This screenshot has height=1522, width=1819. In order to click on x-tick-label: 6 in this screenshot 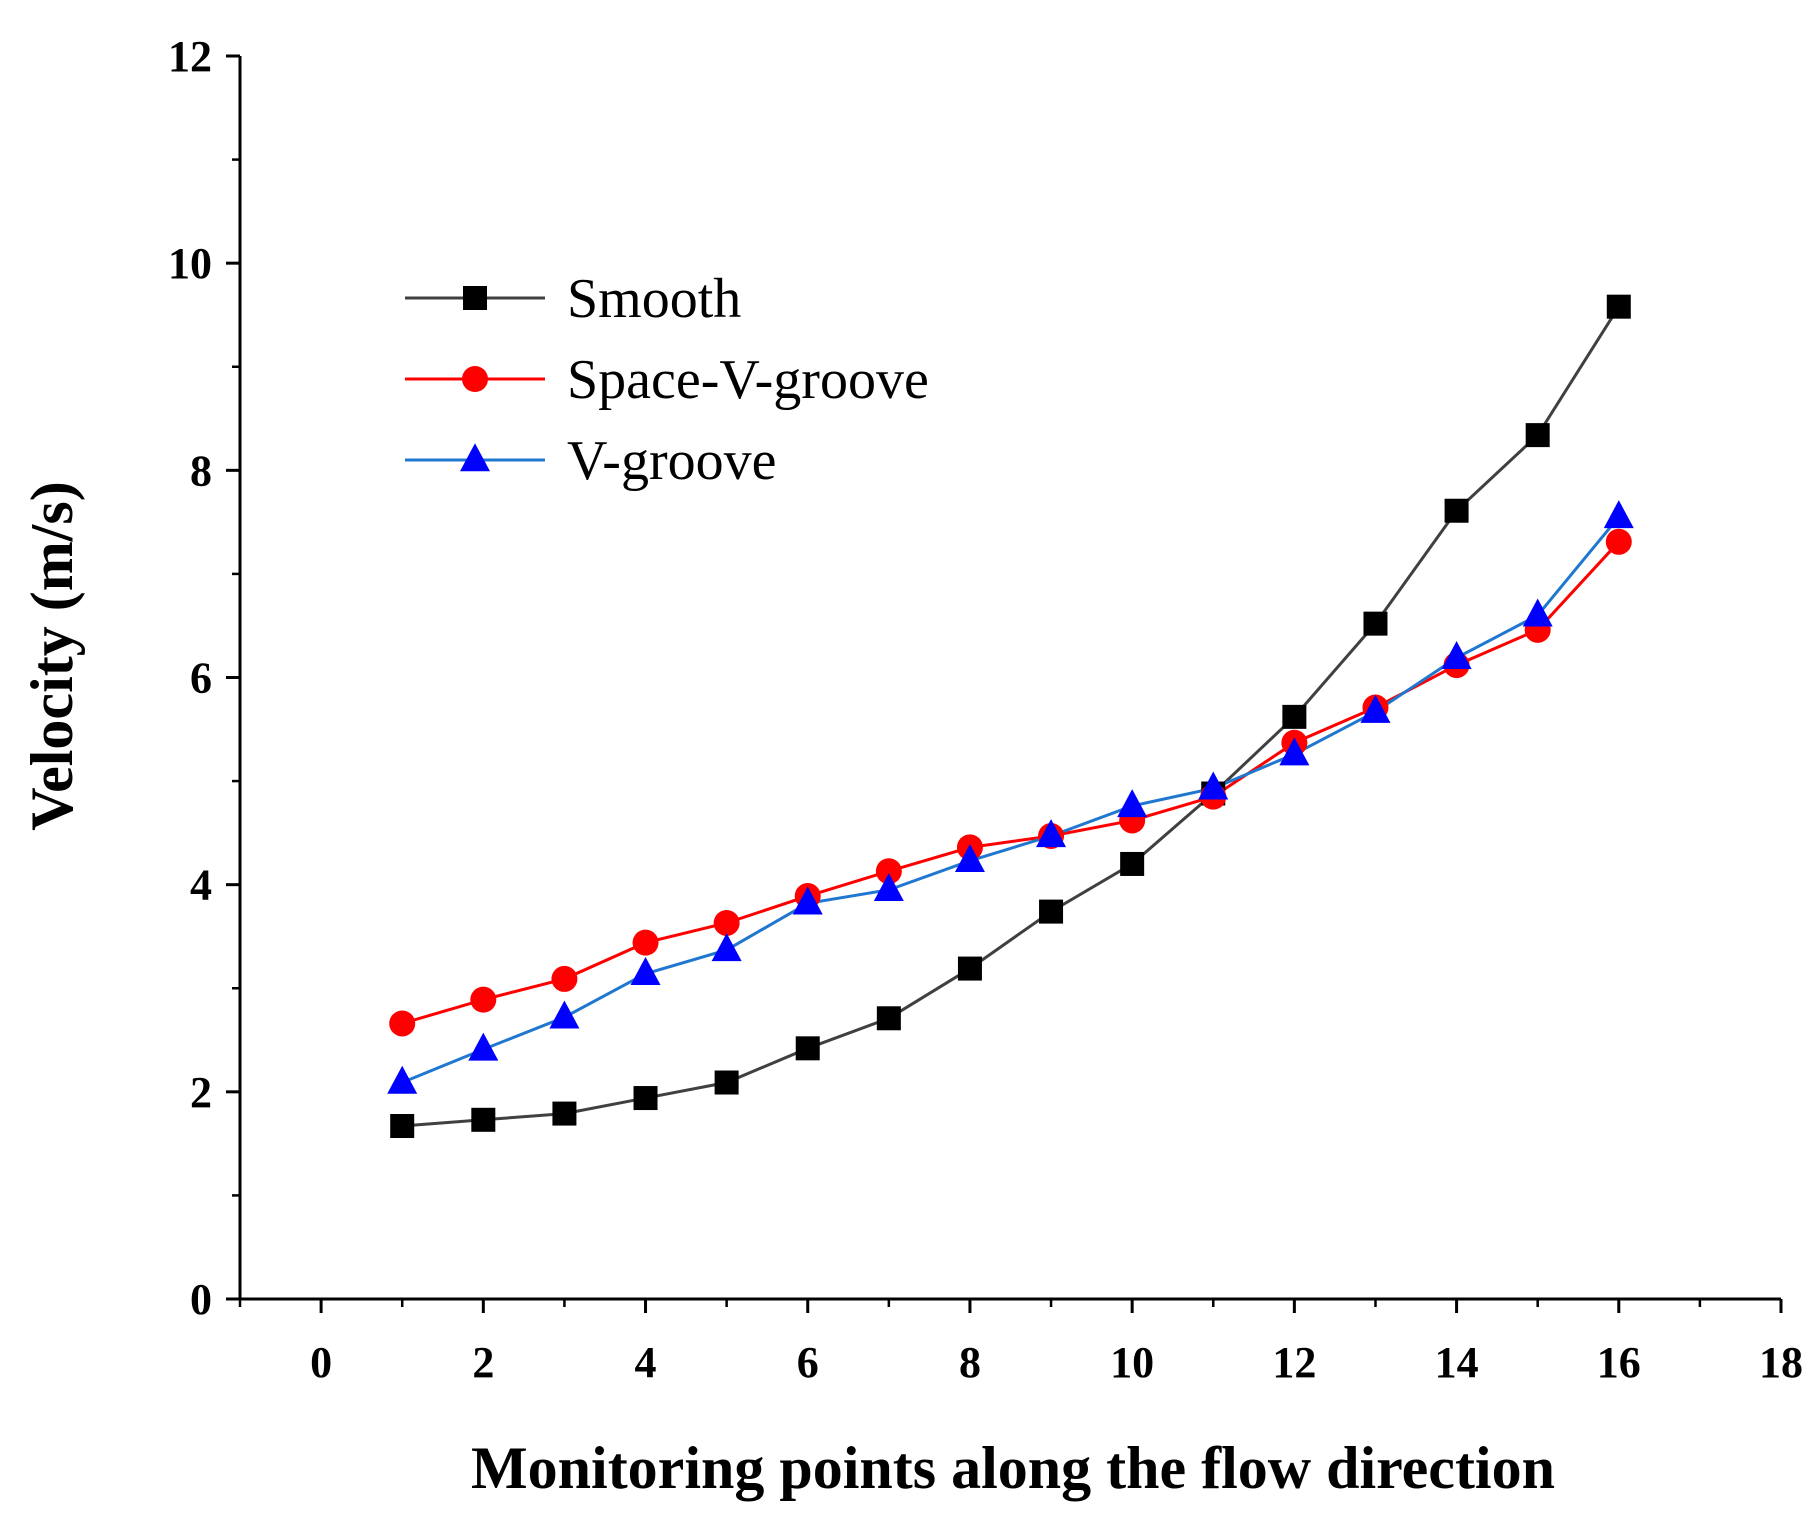, I will do `click(808, 1362)`.